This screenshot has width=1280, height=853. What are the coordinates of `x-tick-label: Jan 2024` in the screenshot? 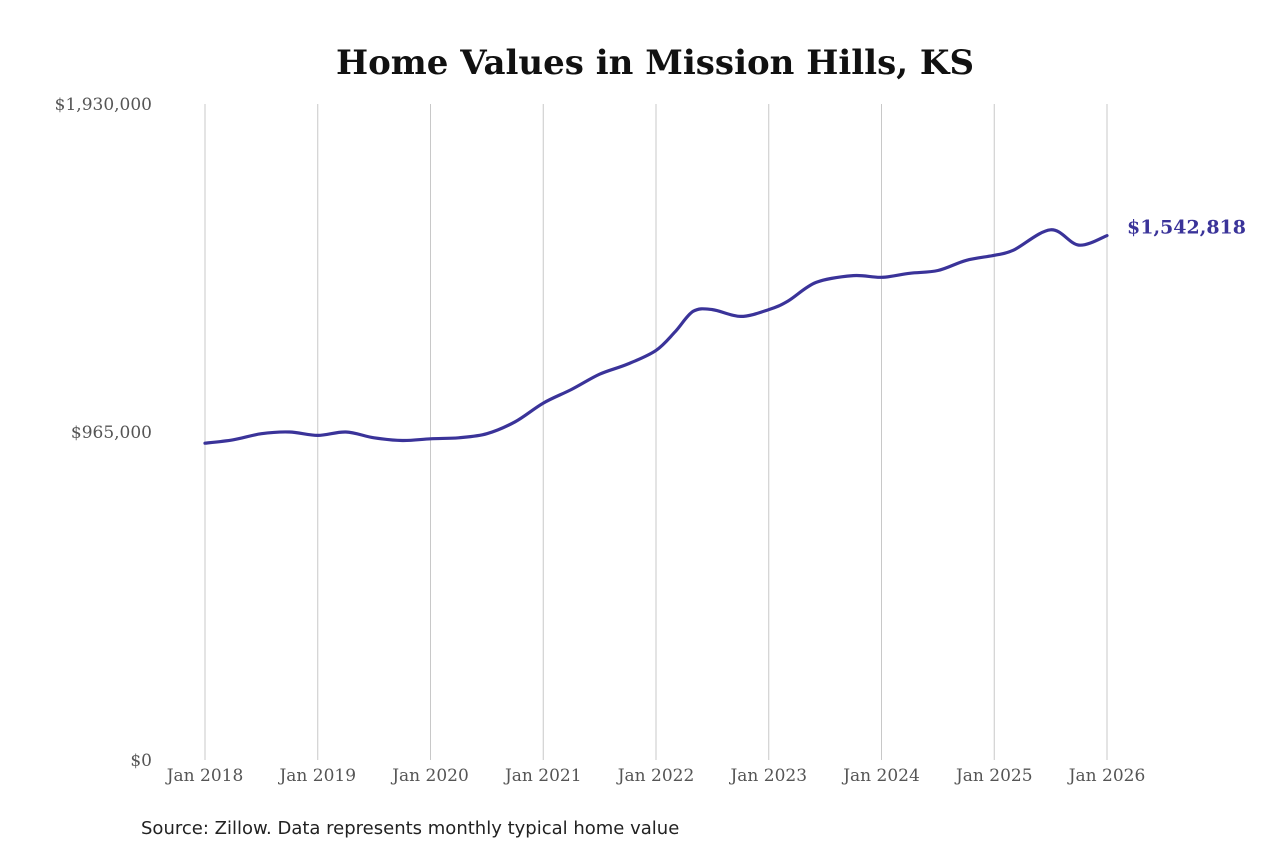 It's located at (880, 776).